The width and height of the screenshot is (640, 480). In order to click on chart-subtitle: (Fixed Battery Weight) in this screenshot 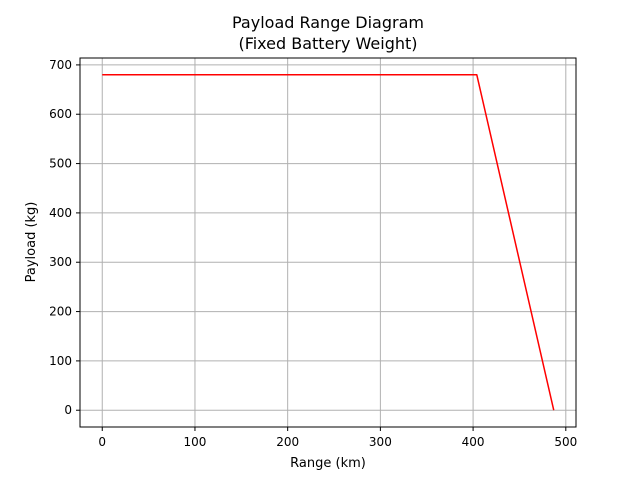, I will do `click(327, 43)`.